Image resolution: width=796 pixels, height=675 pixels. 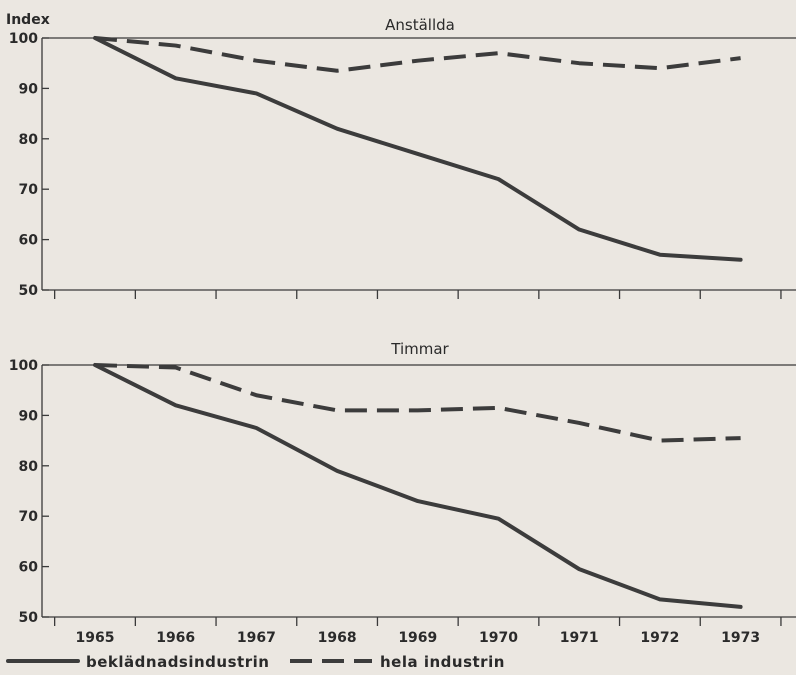 I want to click on chart-title: Anställda, so click(x=420, y=25).